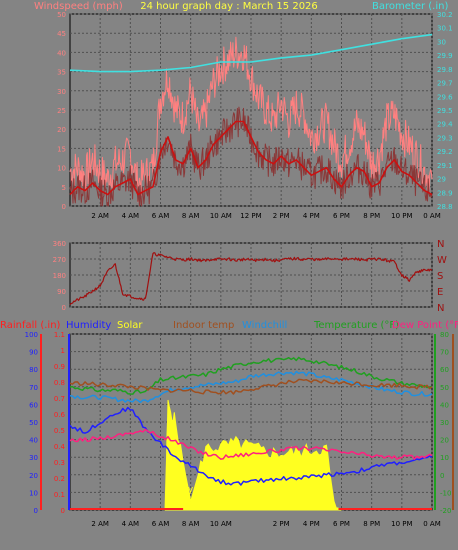 The height and width of the screenshot is (550, 458). I want to click on windspeed-tick: 40, so click(61, 53).